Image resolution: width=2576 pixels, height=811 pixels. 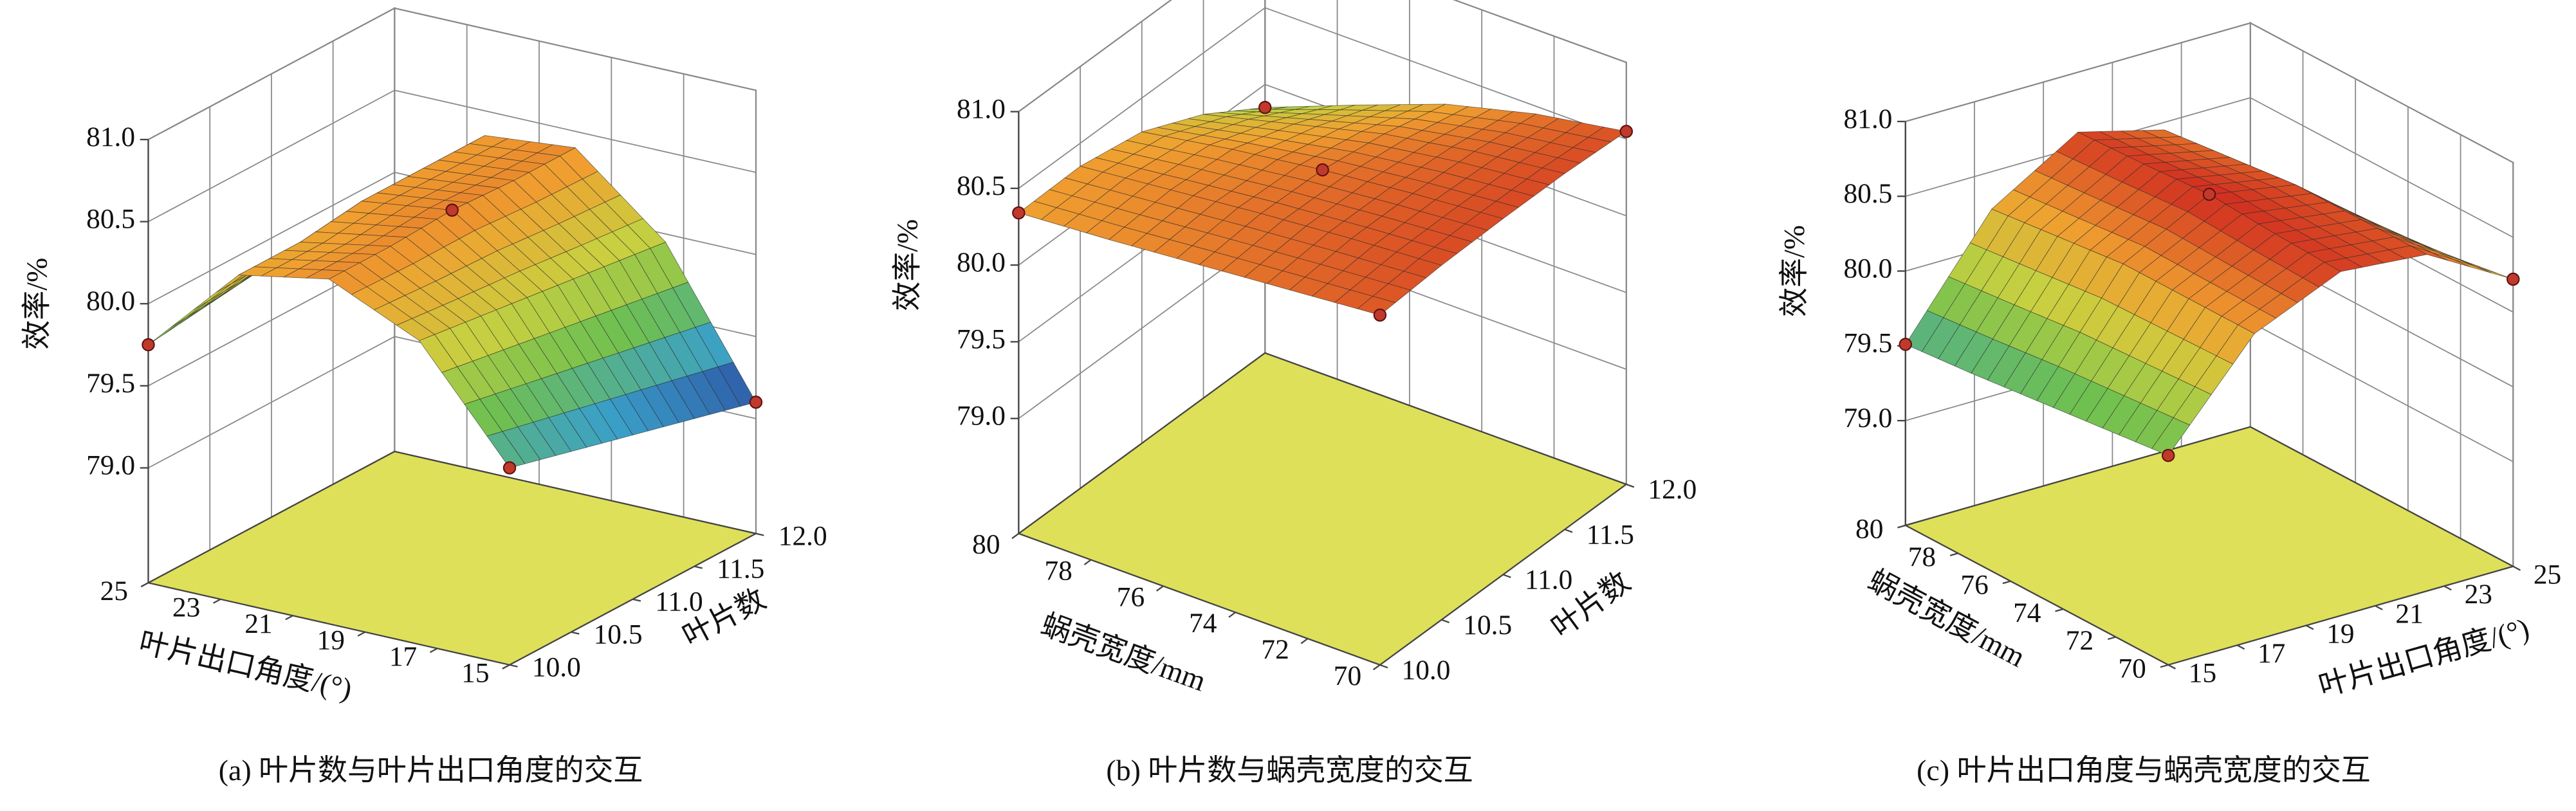 I want to click on caption: (b) 叶片数与蜗壳宽度的交互, so click(x=1289, y=770).